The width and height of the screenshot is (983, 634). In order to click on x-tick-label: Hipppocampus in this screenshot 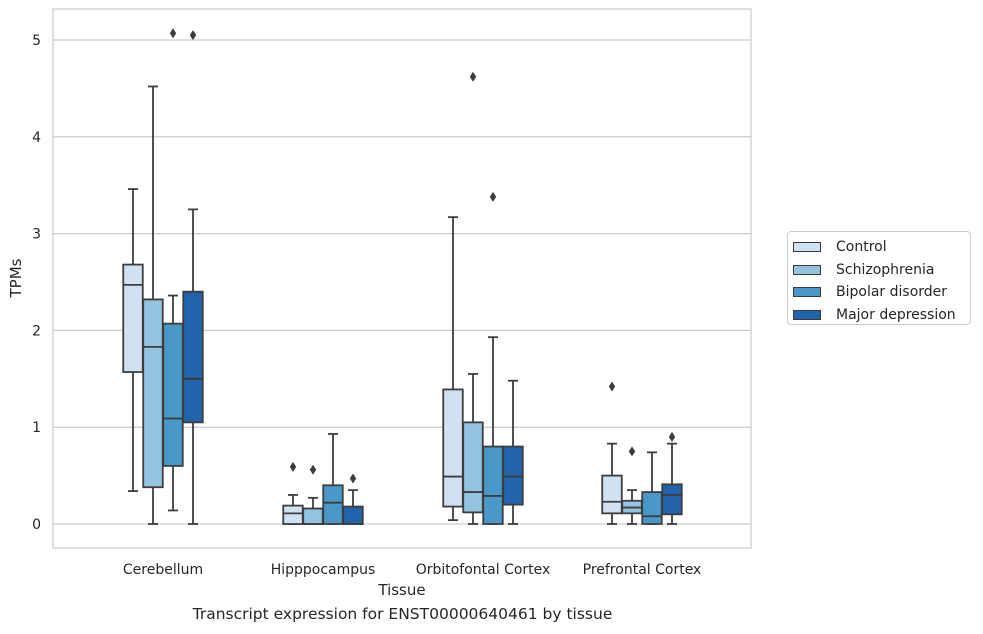, I will do `click(323, 570)`.